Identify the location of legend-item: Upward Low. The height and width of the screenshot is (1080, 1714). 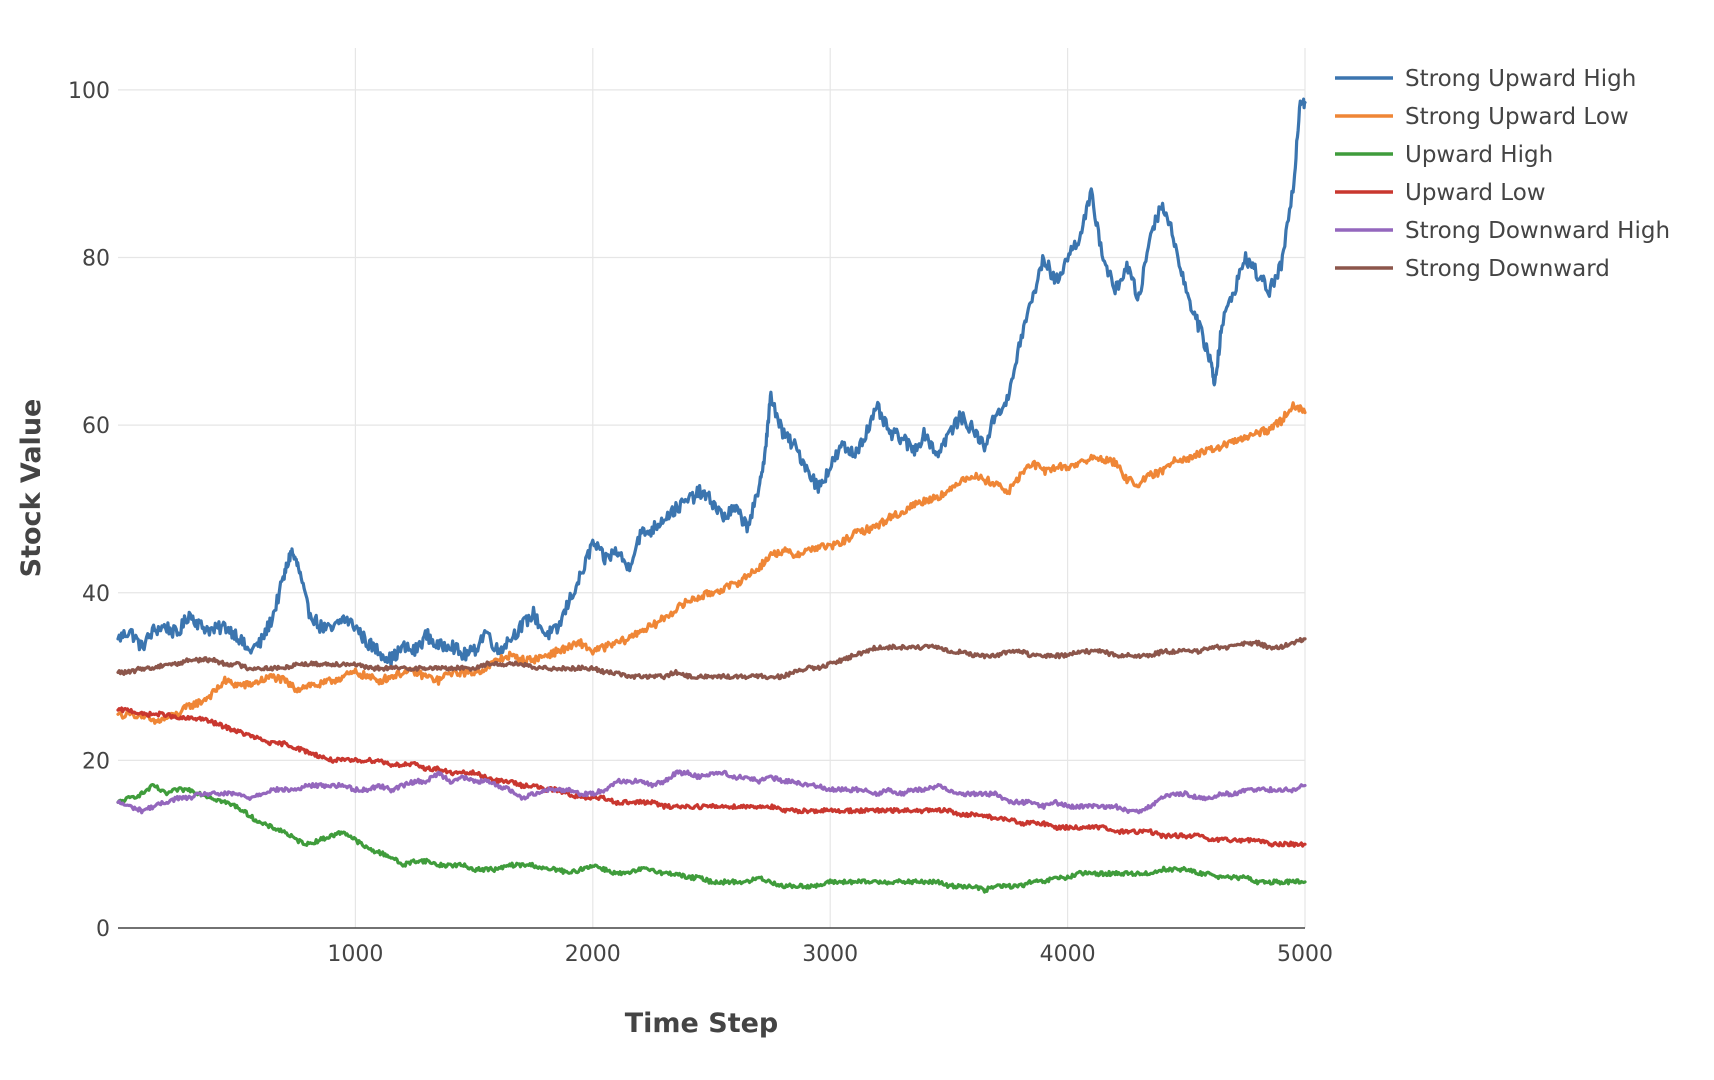
(1440, 193).